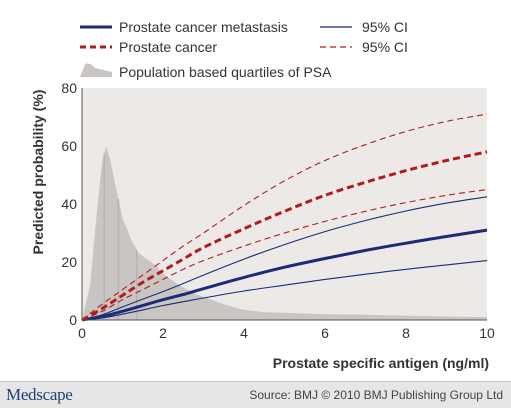 Image resolution: width=511 pixels, height=408 pixels. I want to click on legend-label-metastasis: Prostate cancer metastasis, so click(203, 27).